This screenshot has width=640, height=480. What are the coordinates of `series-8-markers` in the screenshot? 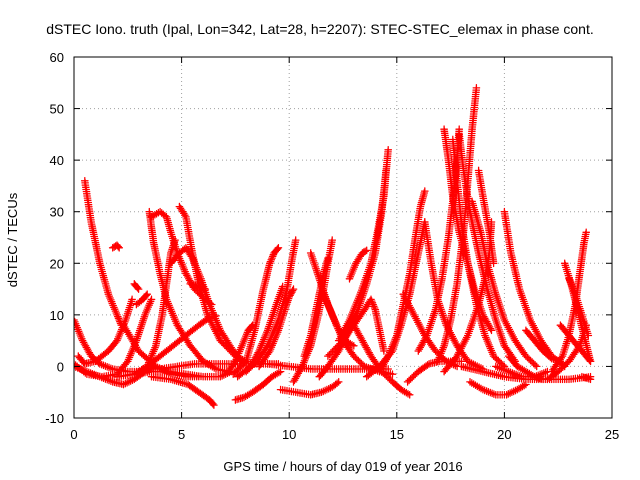 It's located at (142, 299).